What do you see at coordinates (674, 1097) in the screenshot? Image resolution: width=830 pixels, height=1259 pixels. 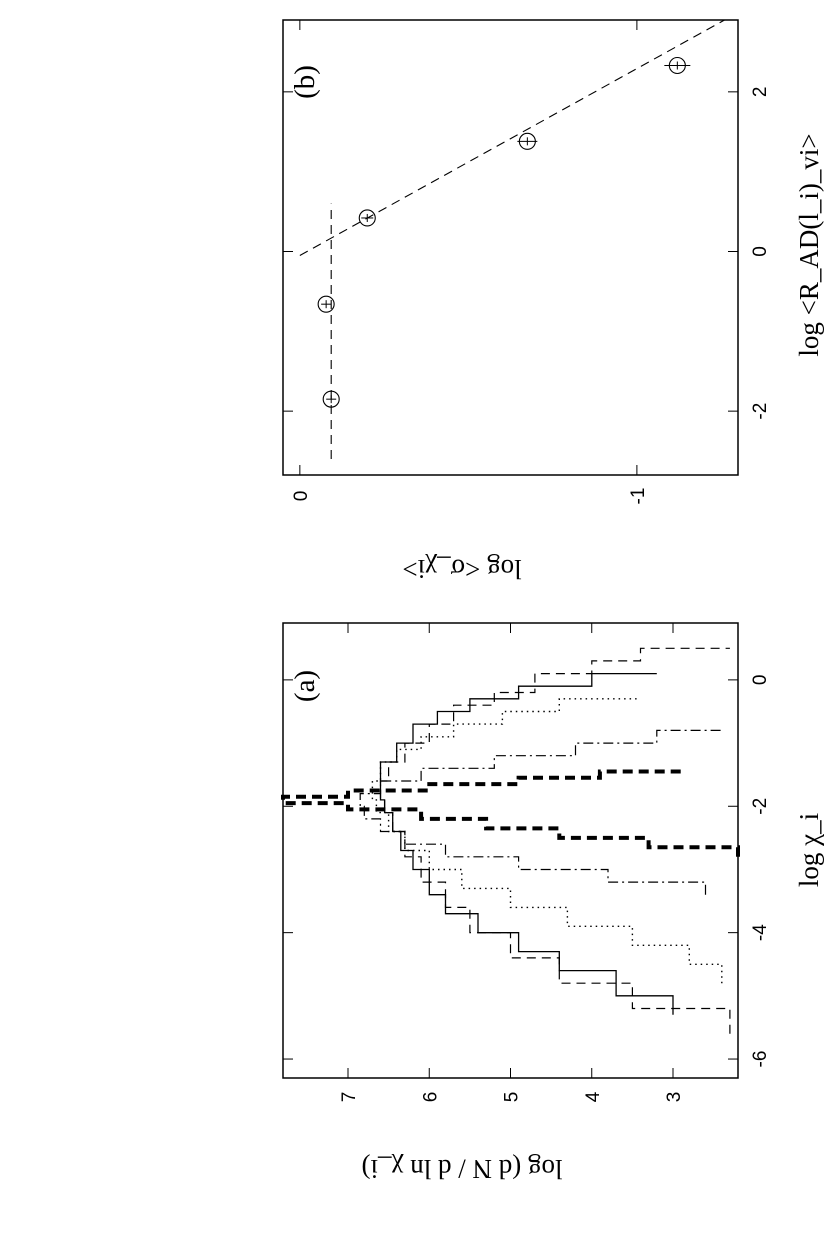 I see `panel-a-ytick-label: 3` at bounding box center [674, 1097].